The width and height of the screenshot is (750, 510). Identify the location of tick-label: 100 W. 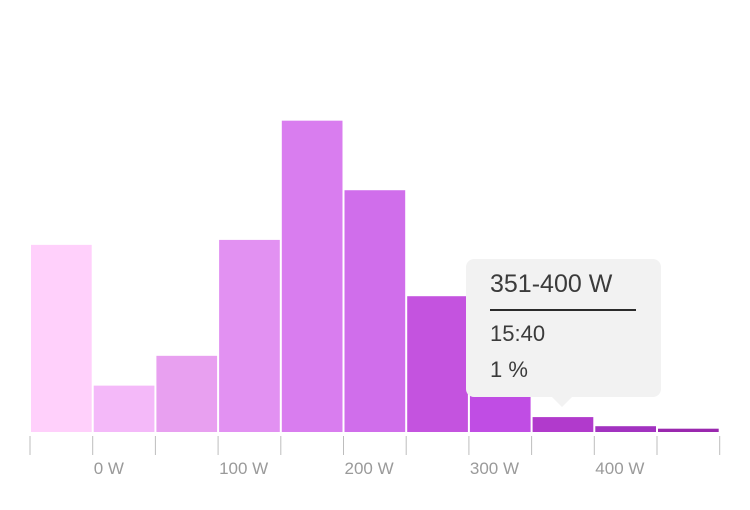
(243, 468).